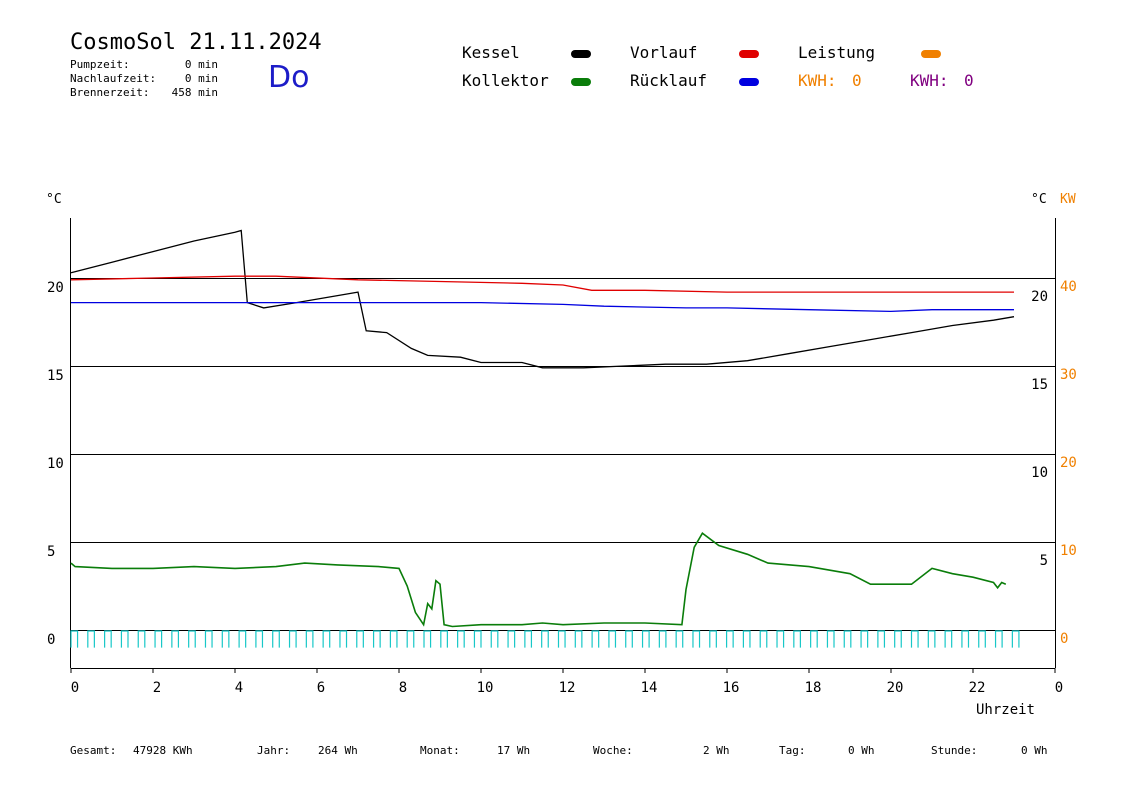  Describe the element at coordinates (321, 688) in the screenshot. I see `x-tick-label: 6` at that location.